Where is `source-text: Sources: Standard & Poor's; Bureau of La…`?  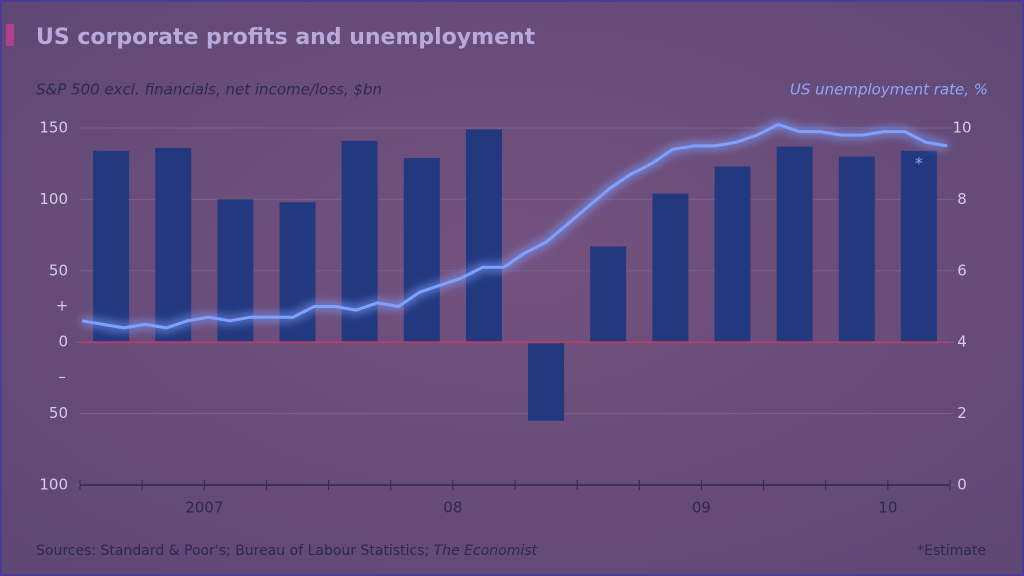 source-text: Sources: Standard & Poor's; Bureau of La… is located at coordinates (235, 551).